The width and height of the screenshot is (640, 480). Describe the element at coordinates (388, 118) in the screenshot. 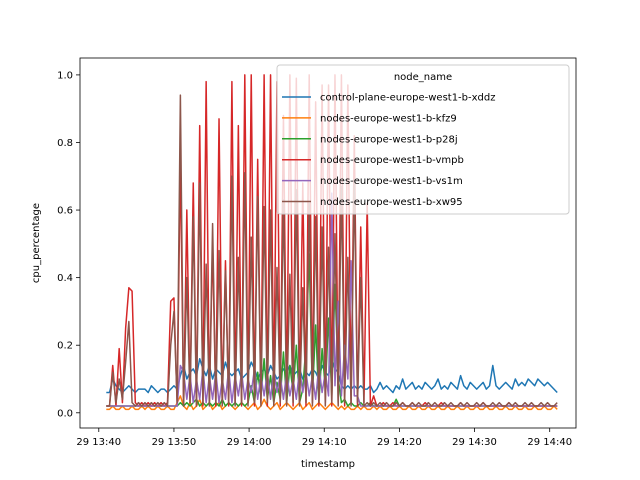

I see `legend-entry-label: nodes-europe-west1-b-kfz9` at that location.